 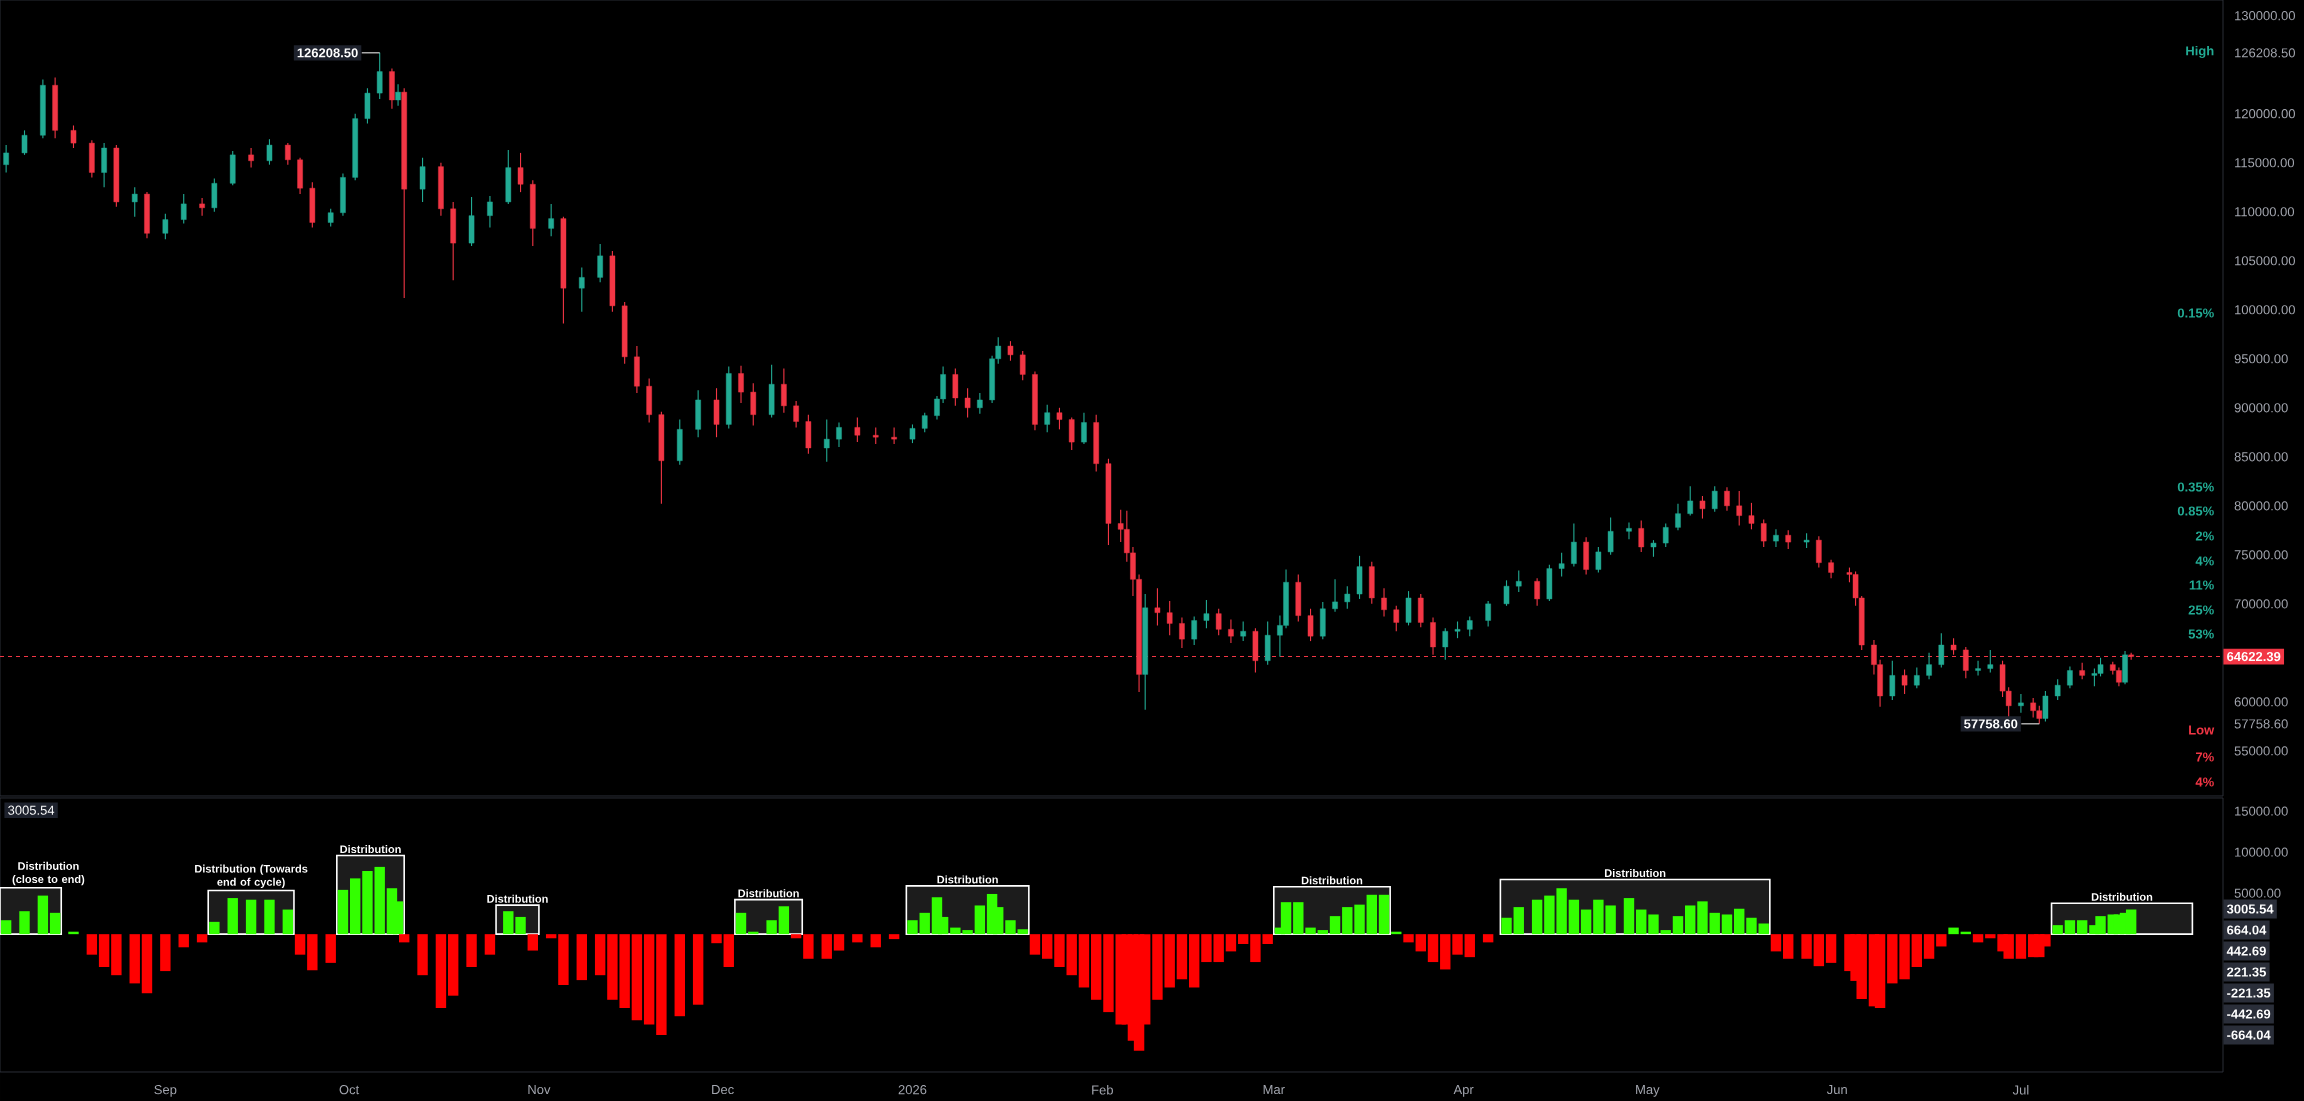 I want to click on y-tick-label: 60000.00, so click(x=2261, y=702).